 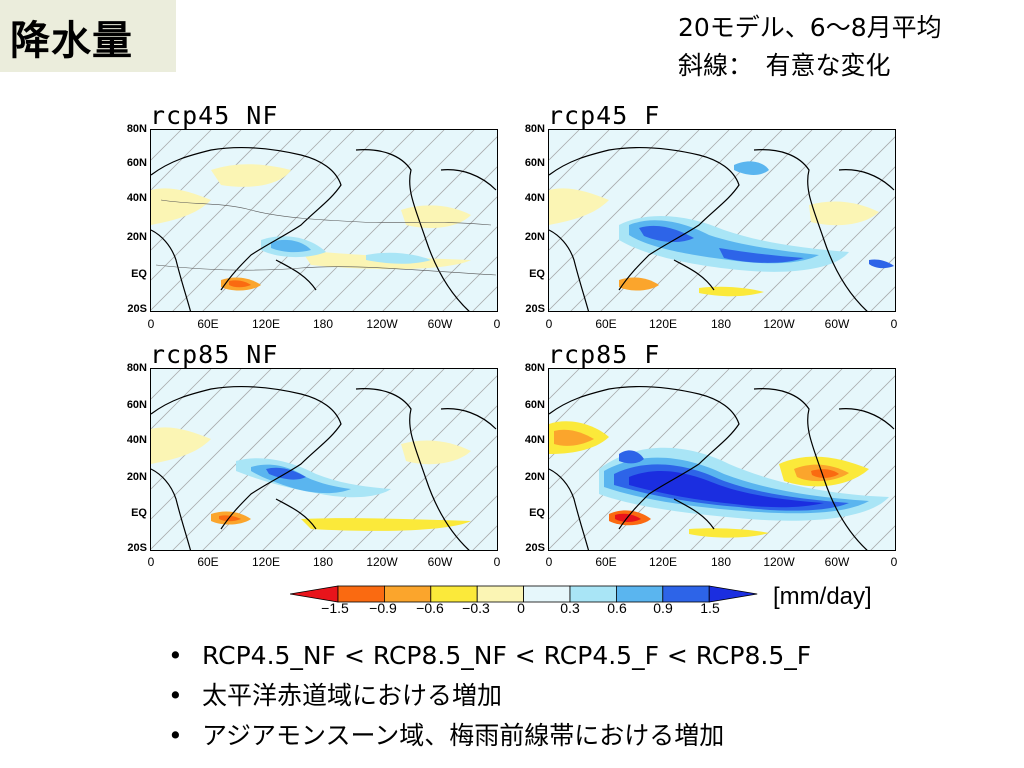 I want to click on map-panel-rcp45-f, so click(x=722, y=220).